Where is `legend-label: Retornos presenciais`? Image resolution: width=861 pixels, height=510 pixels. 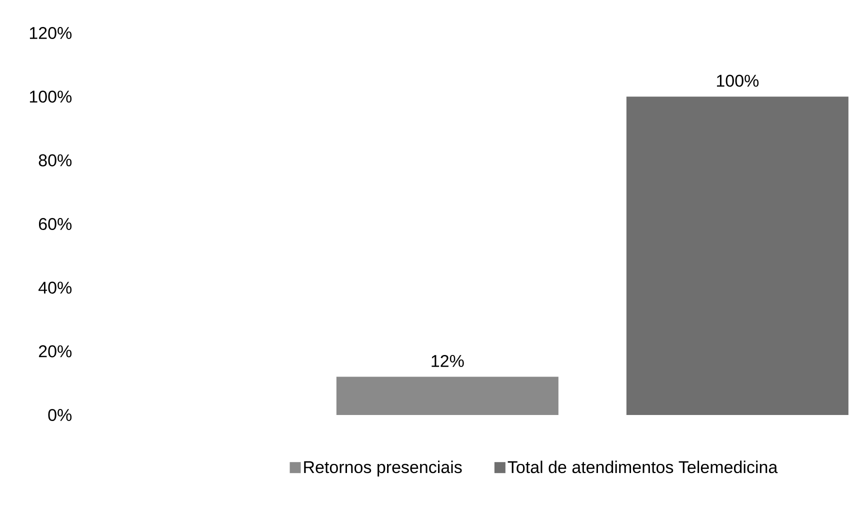
legend-label: Retornos presenciais is located at coordinates (383, 468).